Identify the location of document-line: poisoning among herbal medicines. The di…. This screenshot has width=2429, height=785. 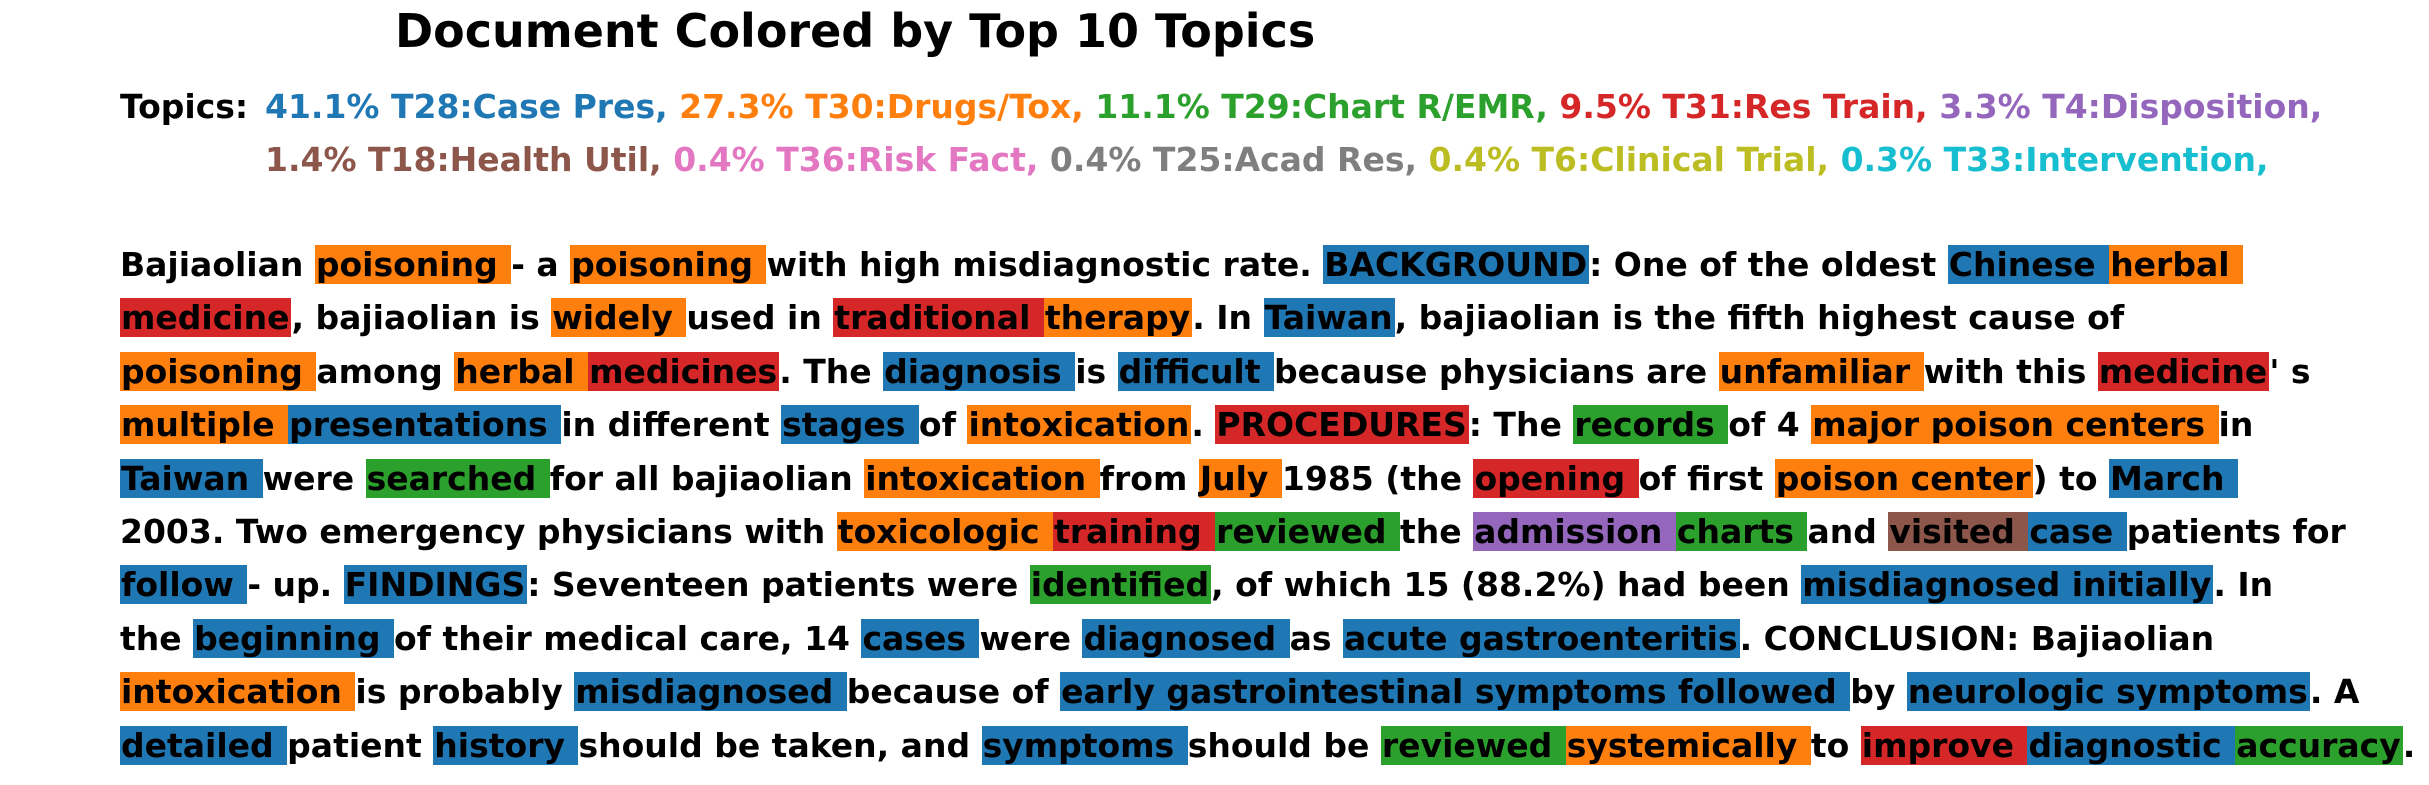
(1272, 371).